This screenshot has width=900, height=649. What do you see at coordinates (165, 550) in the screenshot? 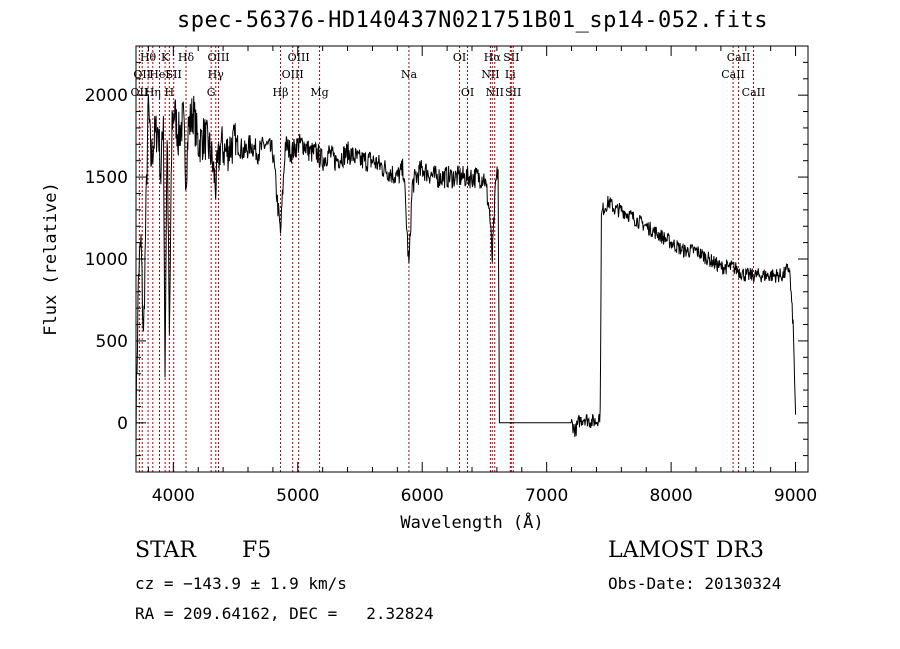
I see `object-class: STAR` at bounding box center [165, 550].